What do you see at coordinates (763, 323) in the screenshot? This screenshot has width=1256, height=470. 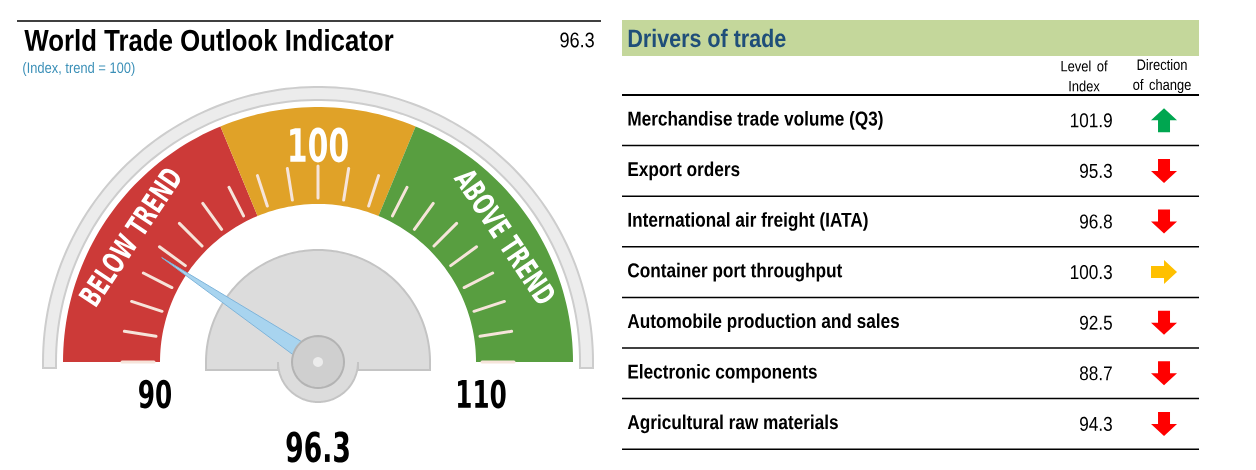 I see `category-label: Automobile production and sales` at bounding box center [763, 323].